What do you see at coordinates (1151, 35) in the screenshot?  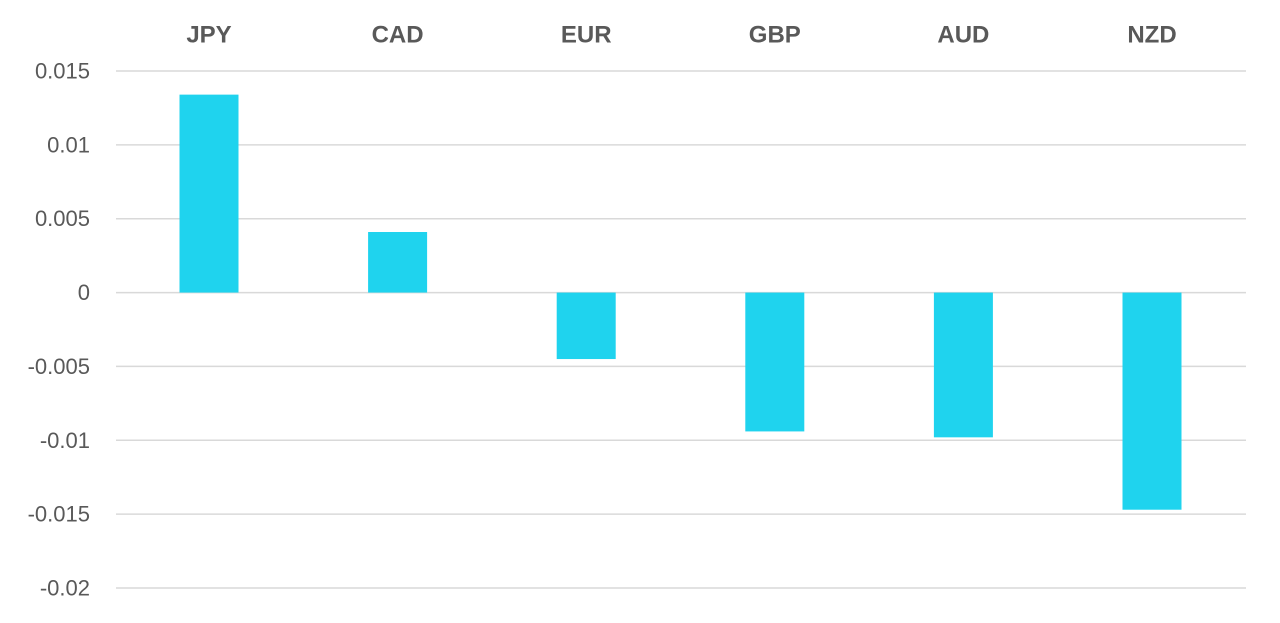 I see `category-label-nzd: NZD` at bounding box center [1151, 35].